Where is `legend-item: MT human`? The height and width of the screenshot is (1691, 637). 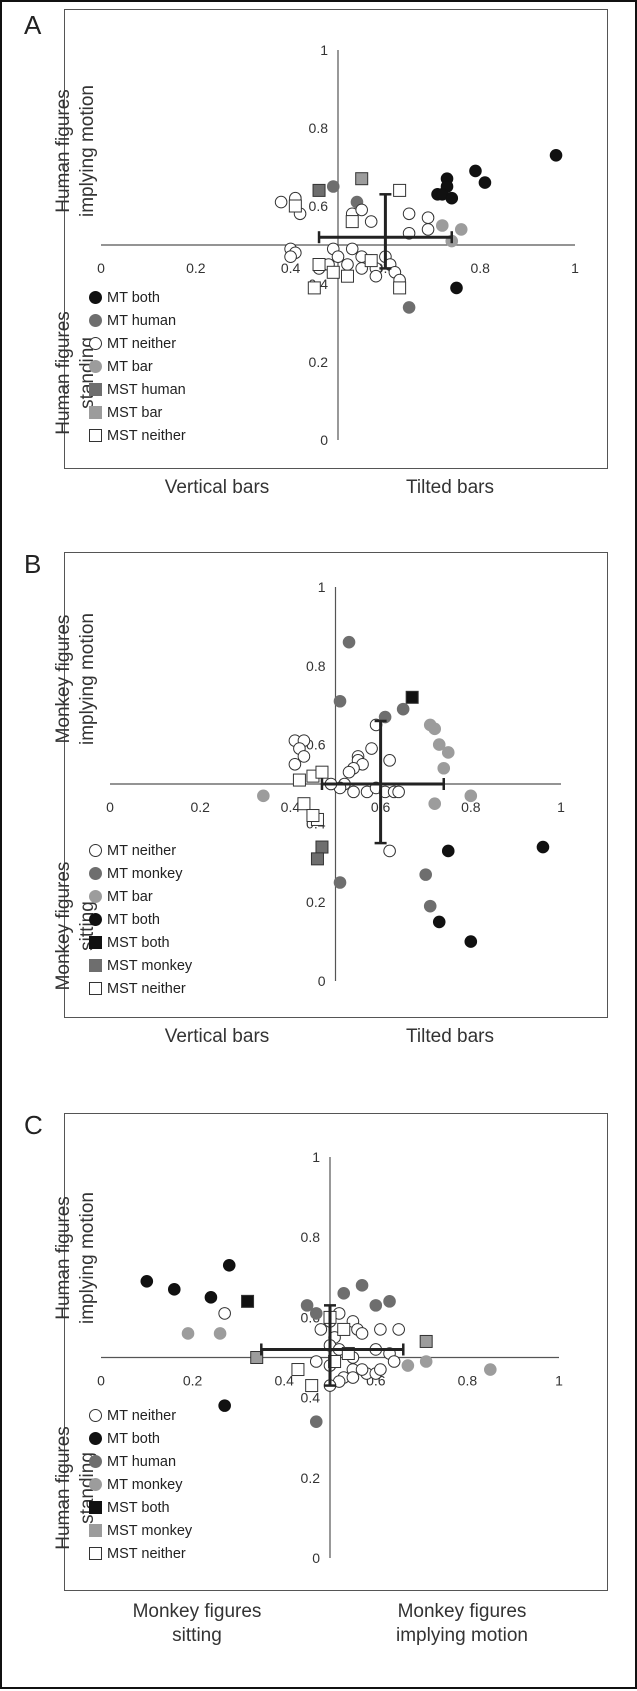 legend-item: MT human is located at coordinates (140, 1461).